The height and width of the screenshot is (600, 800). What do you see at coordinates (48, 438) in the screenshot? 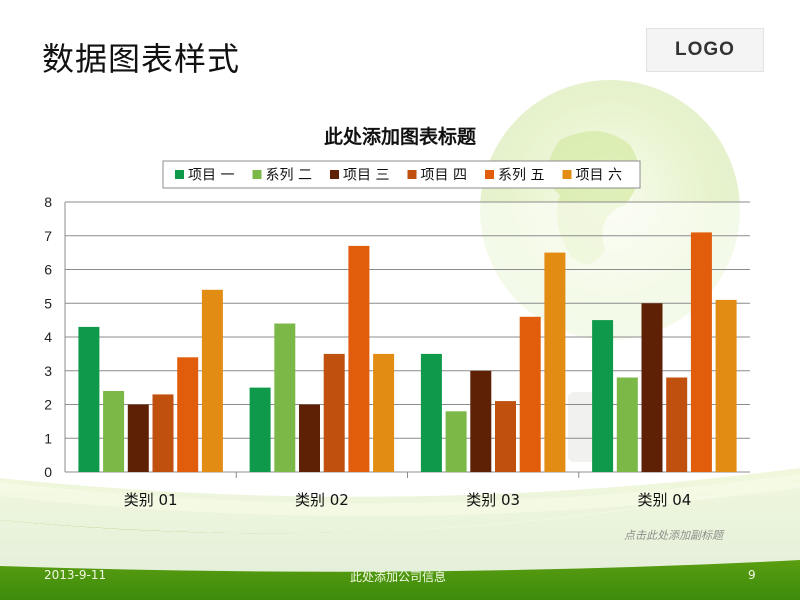
I see `y-tick-label: 1` at bounding box center [48, 438].